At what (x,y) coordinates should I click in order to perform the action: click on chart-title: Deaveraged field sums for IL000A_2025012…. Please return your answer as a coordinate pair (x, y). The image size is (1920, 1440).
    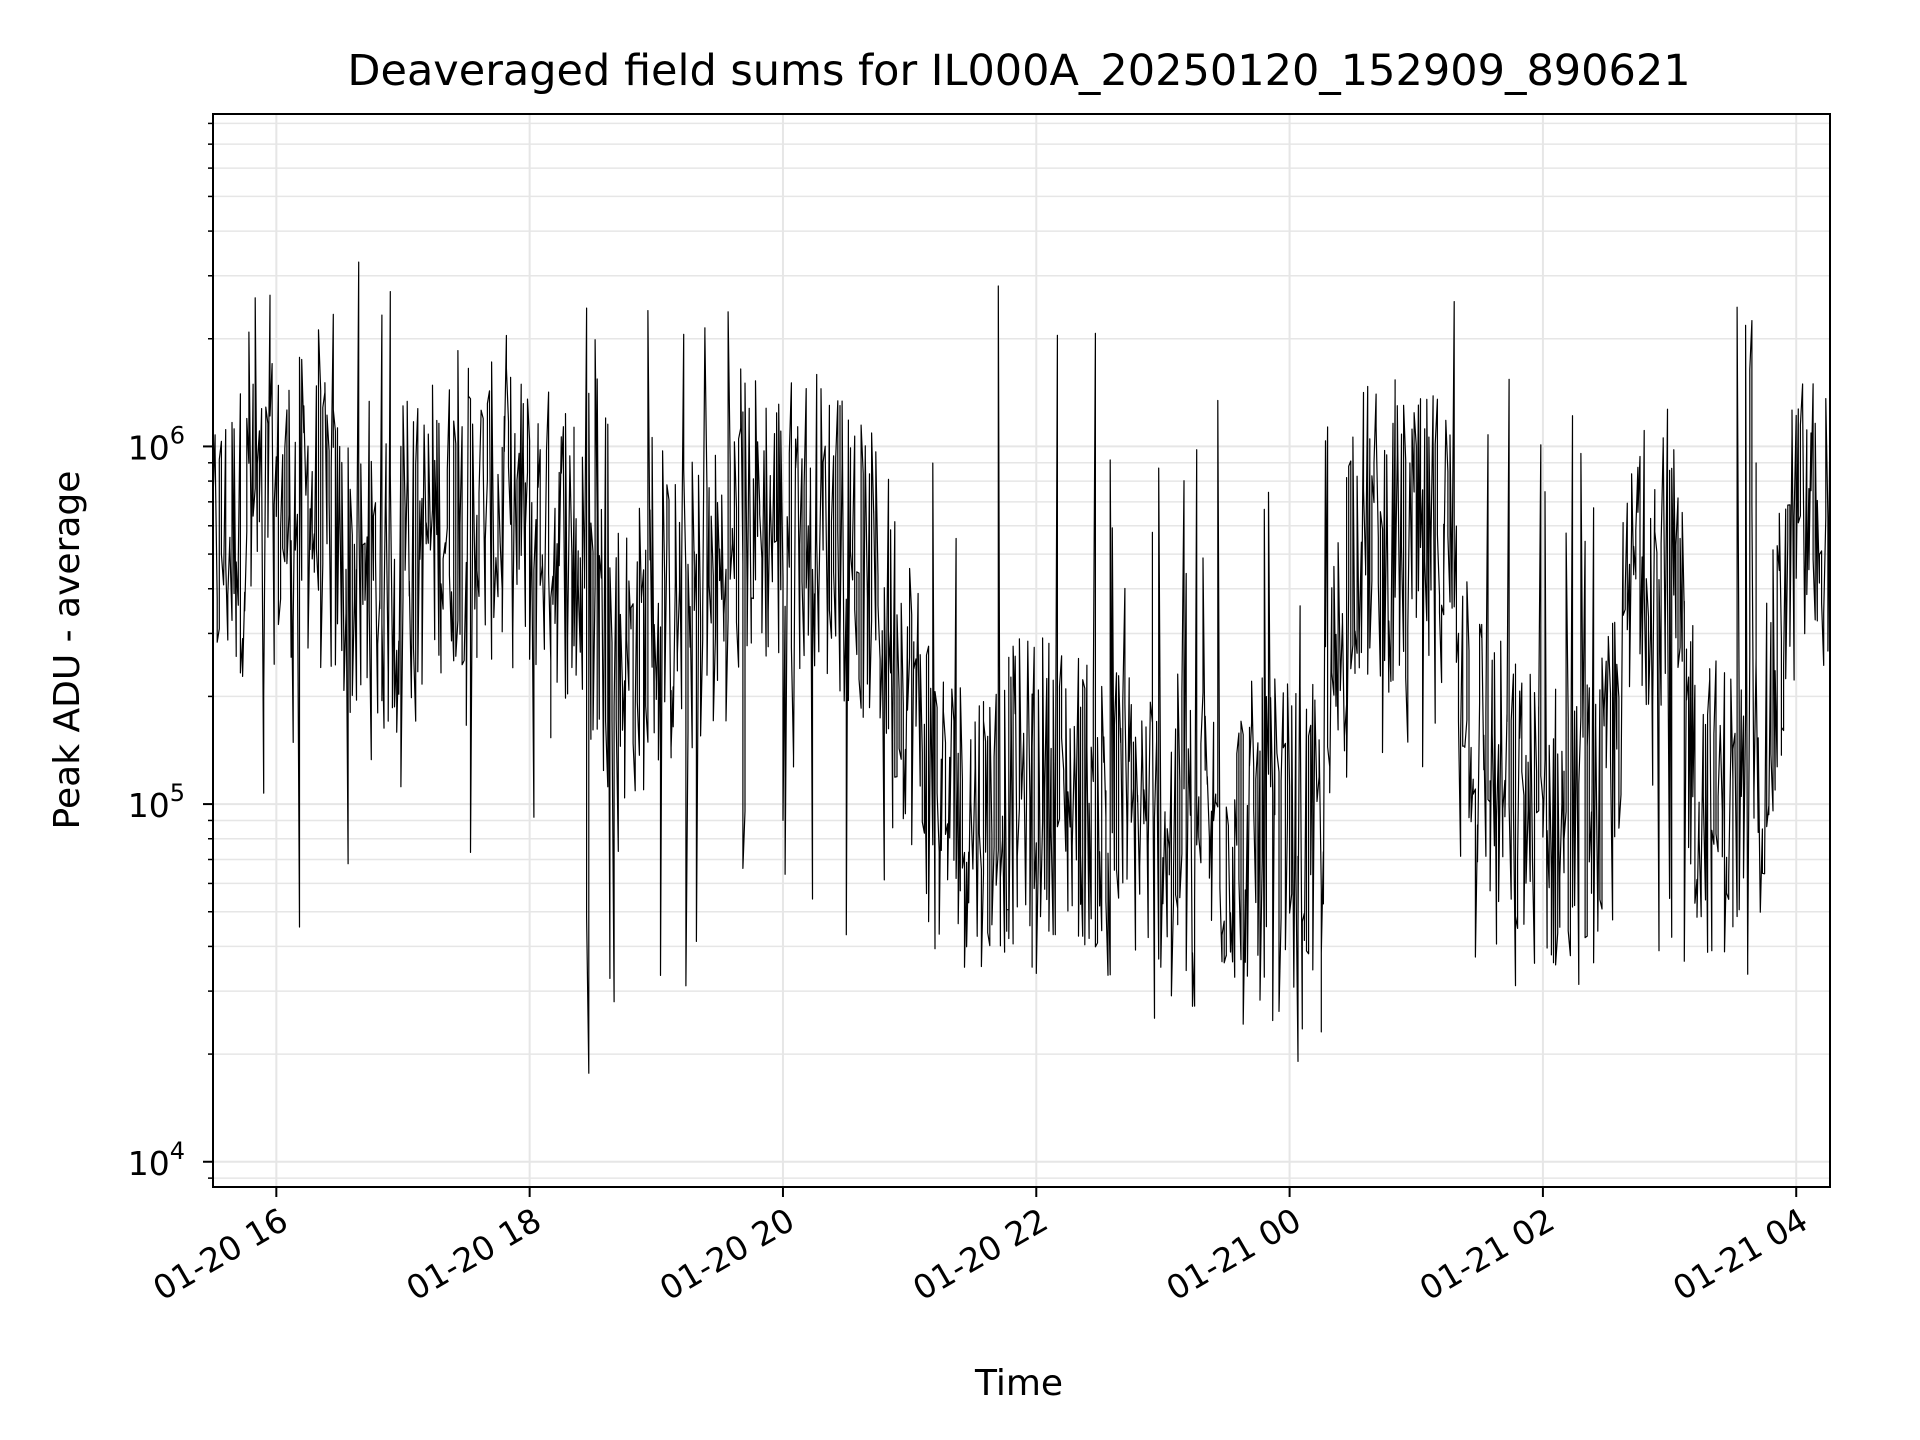
    Looking at the image, I should click on (1018, 71).